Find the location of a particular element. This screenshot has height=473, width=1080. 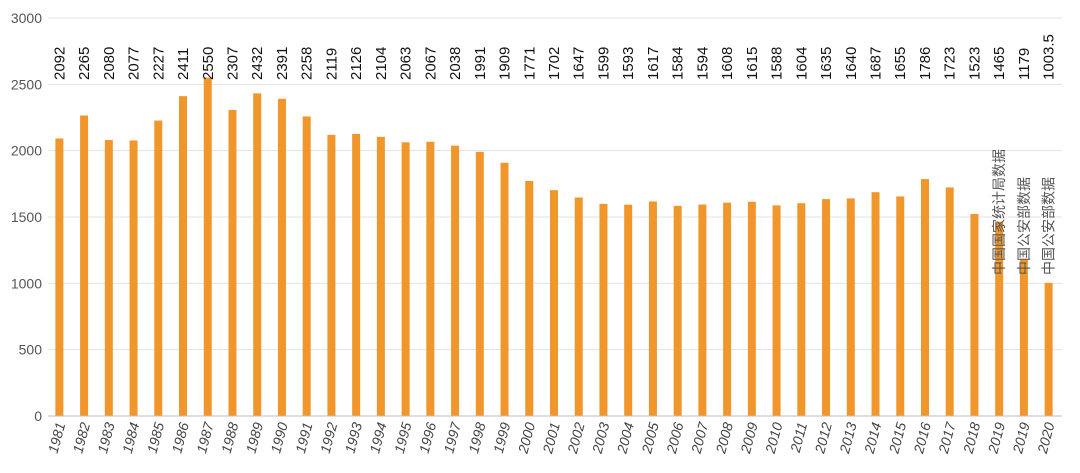

x-tick-label: 2017 is located at coordinates (947, 437).